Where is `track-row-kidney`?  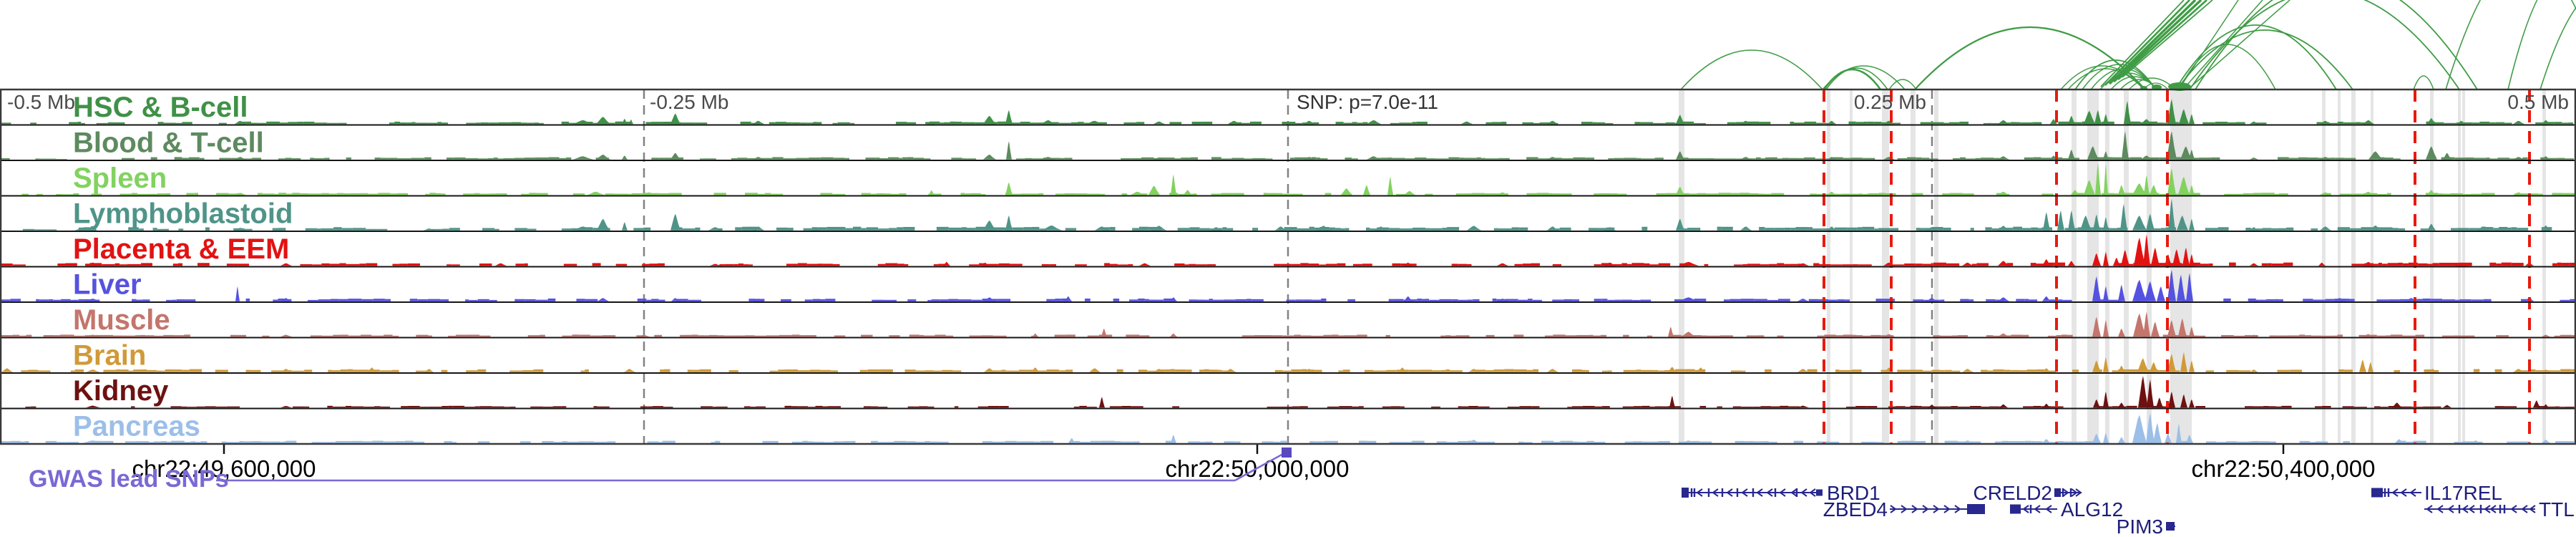 track-row-kidney is located at coordinates (1300, 392).